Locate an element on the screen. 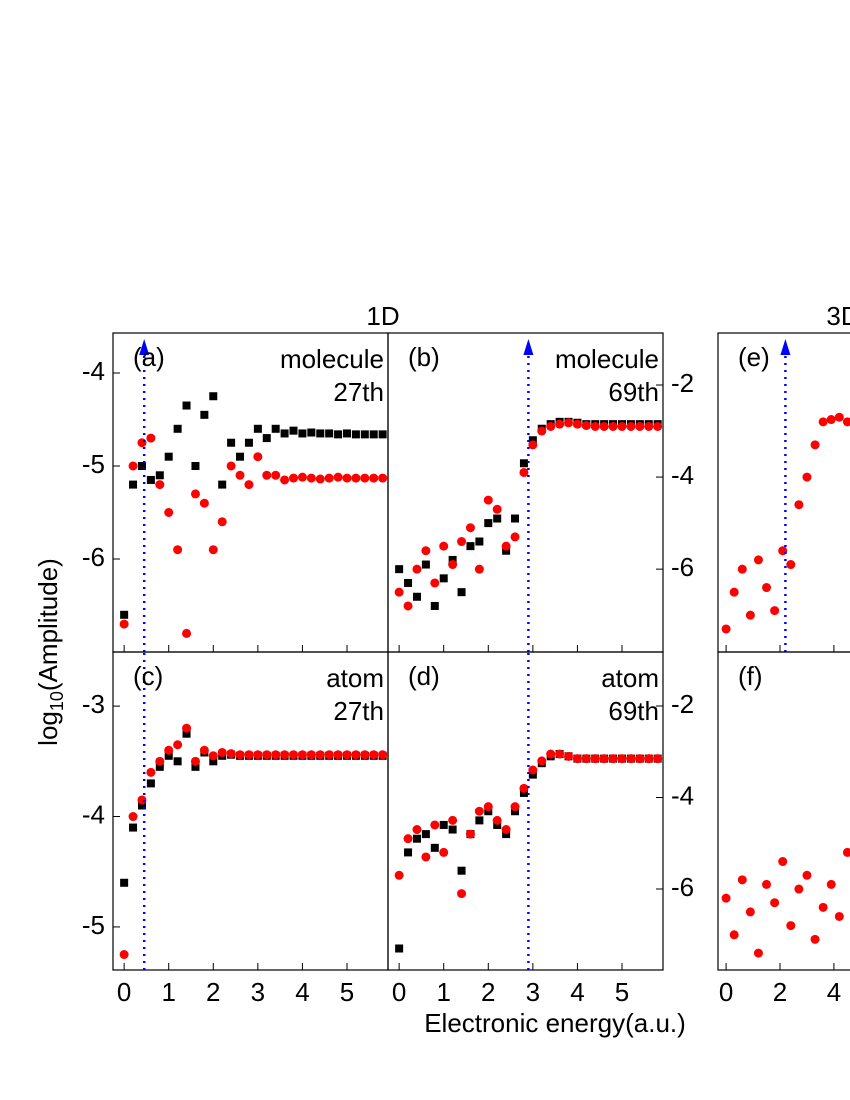 This screenshot has width=850, height=1100. y-tick-label: -5 is located at coordinates (93, 464).